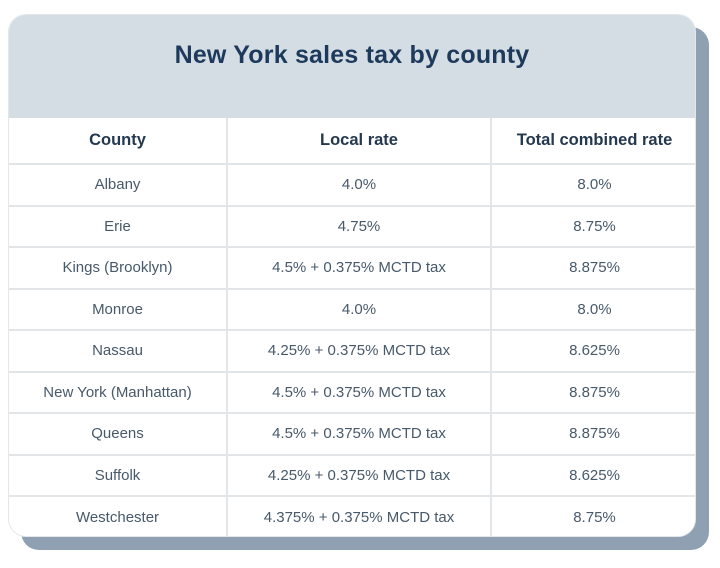 This screenshot has height=568, width=720. I want to click on table-header-row: County Local rate Total combined rate, so click(352, 141).